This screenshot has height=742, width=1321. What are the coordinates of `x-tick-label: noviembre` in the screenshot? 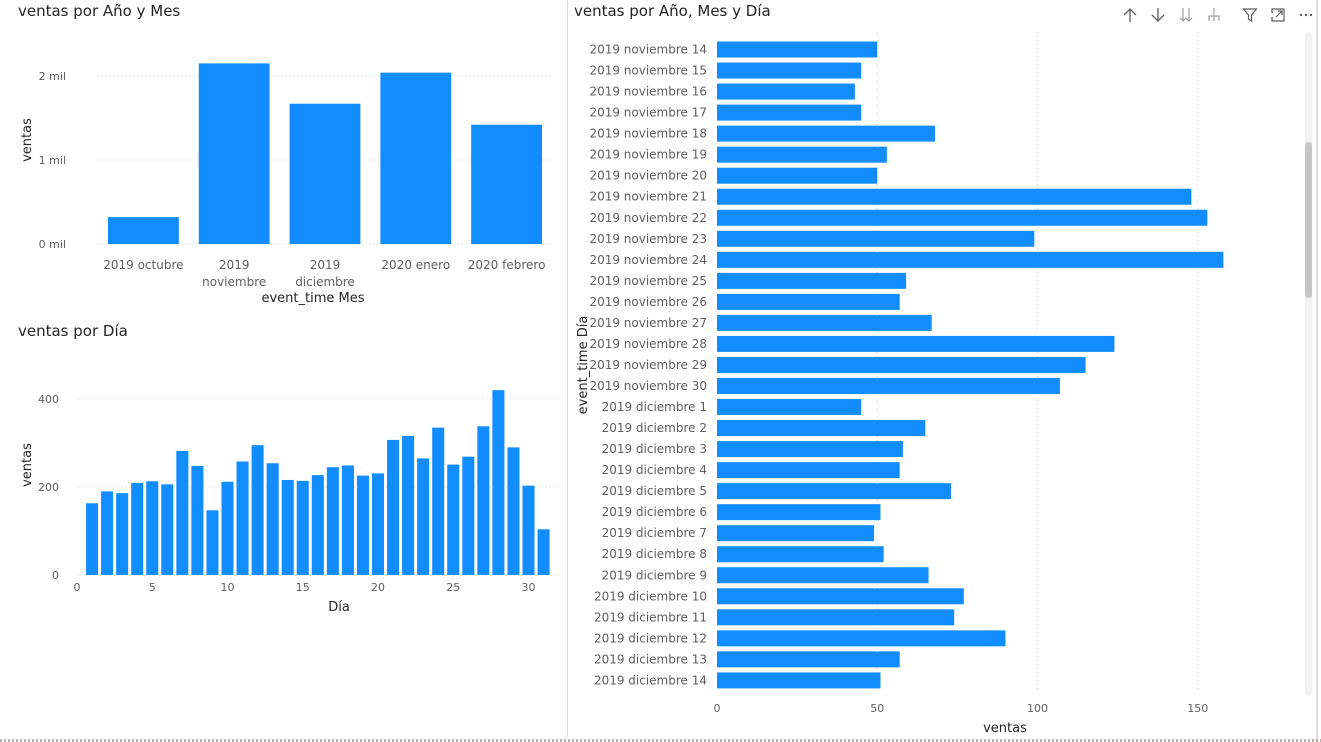 It's located at (234, 282).